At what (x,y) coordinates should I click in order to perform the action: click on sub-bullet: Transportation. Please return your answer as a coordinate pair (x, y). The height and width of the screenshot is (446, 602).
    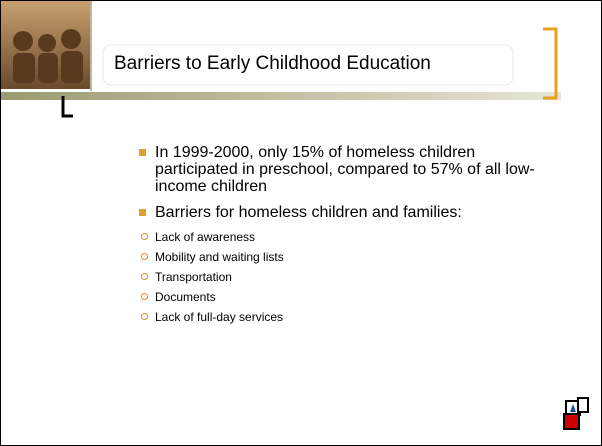
    Looking at the image, I should click on (349, 277).